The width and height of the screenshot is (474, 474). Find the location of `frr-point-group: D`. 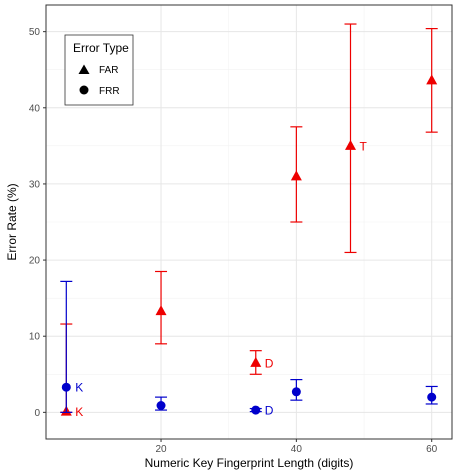

frr-point-group: D is located at coordinates (261, 411).